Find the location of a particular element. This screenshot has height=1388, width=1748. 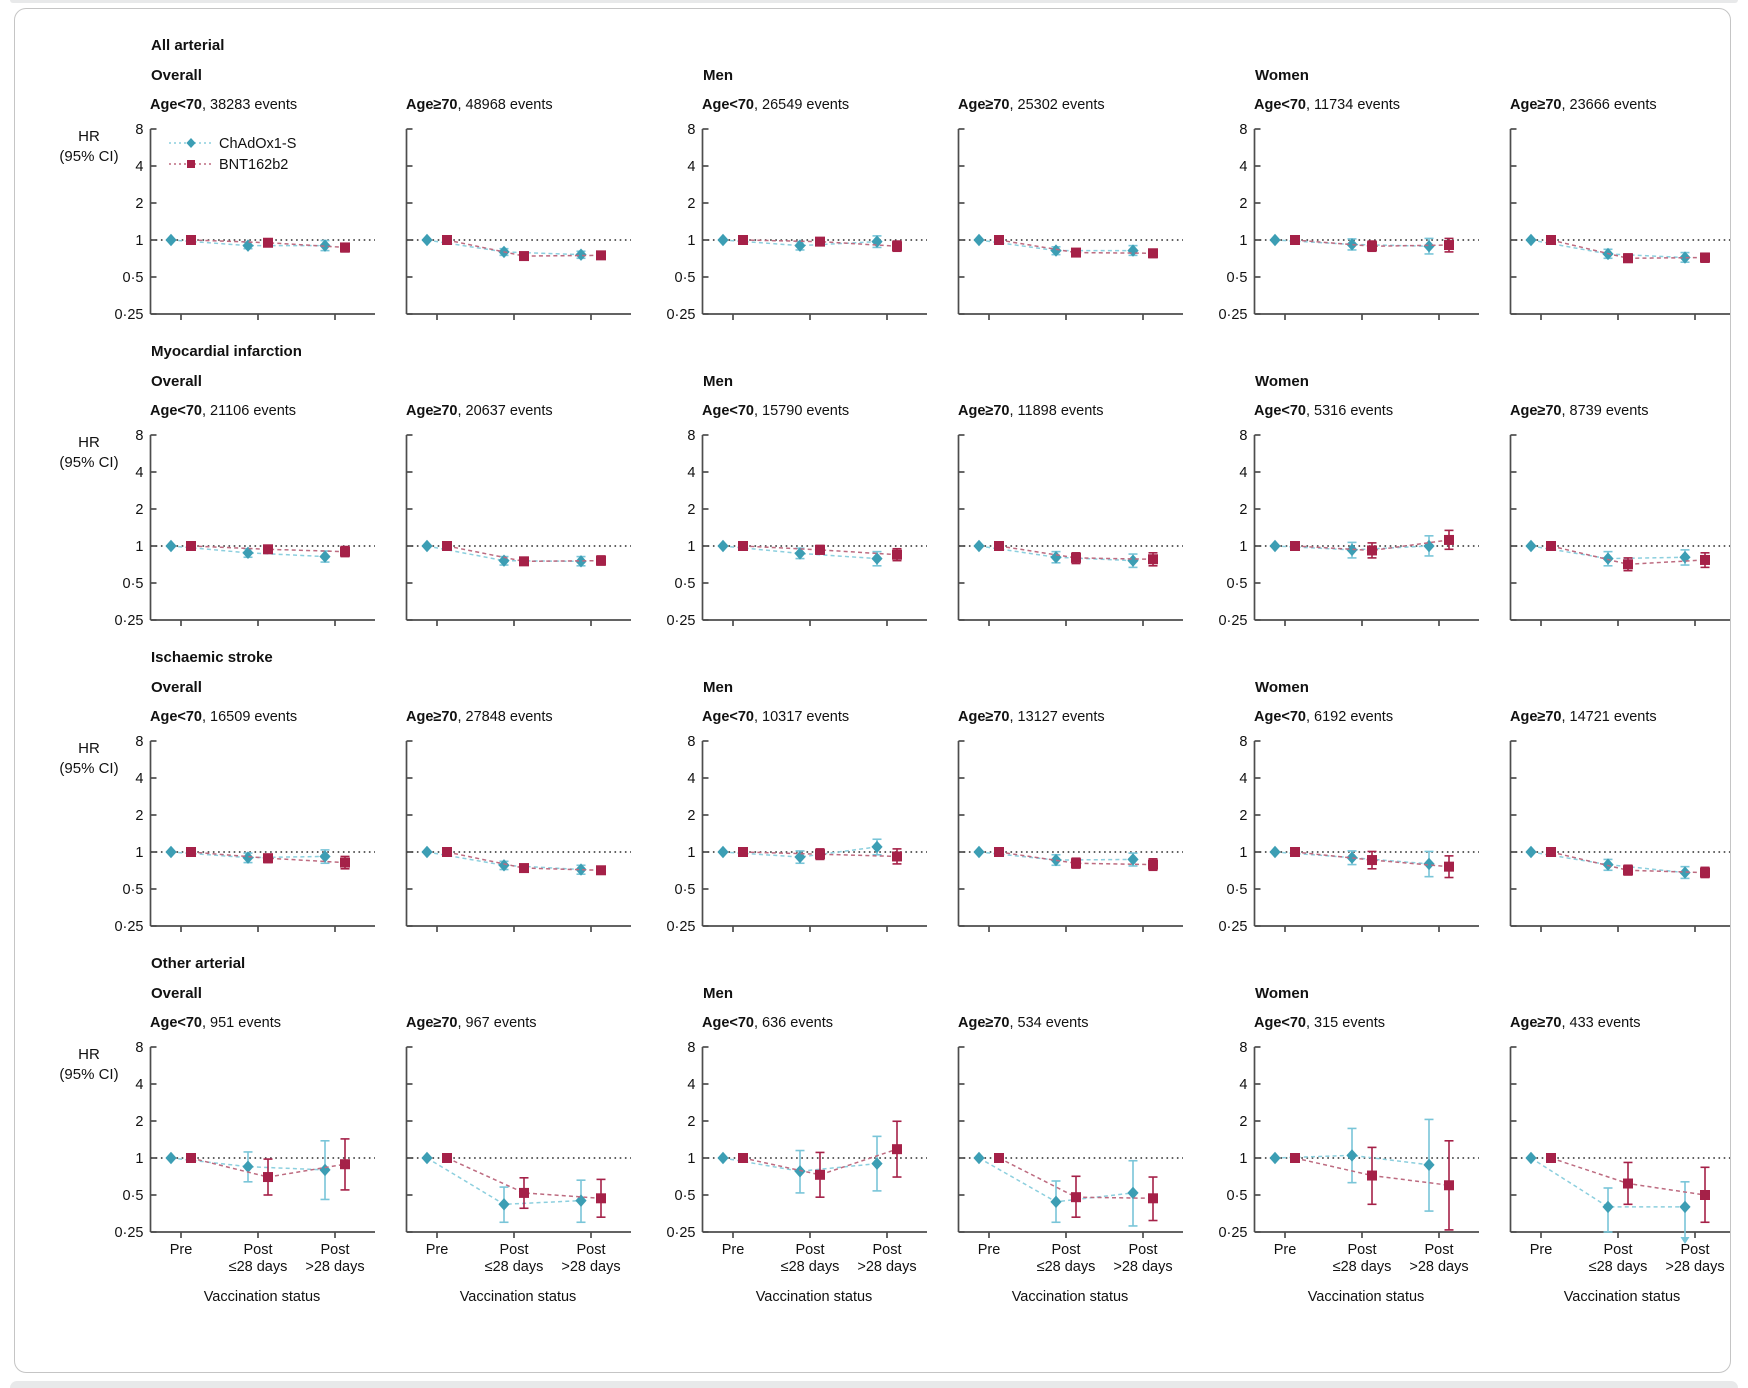

series-line-BNT162b2 is located at coordinates (1076, 1178).